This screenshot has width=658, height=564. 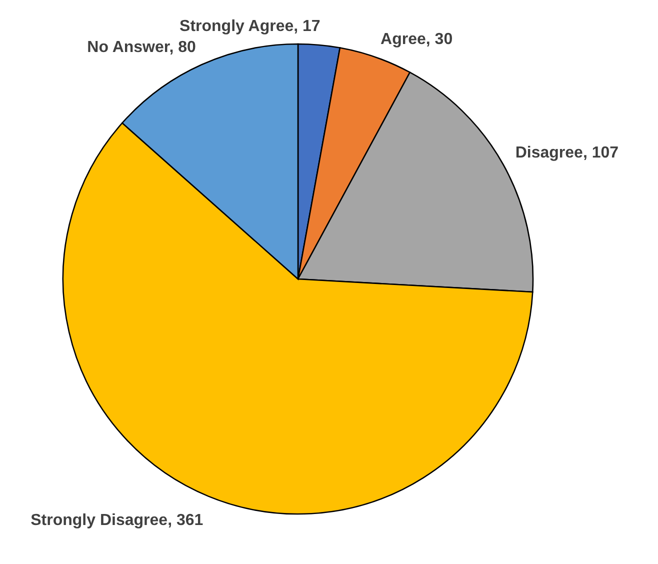 I want to click on slice-label: Strongly Disagree, so click(x=99, y=521).